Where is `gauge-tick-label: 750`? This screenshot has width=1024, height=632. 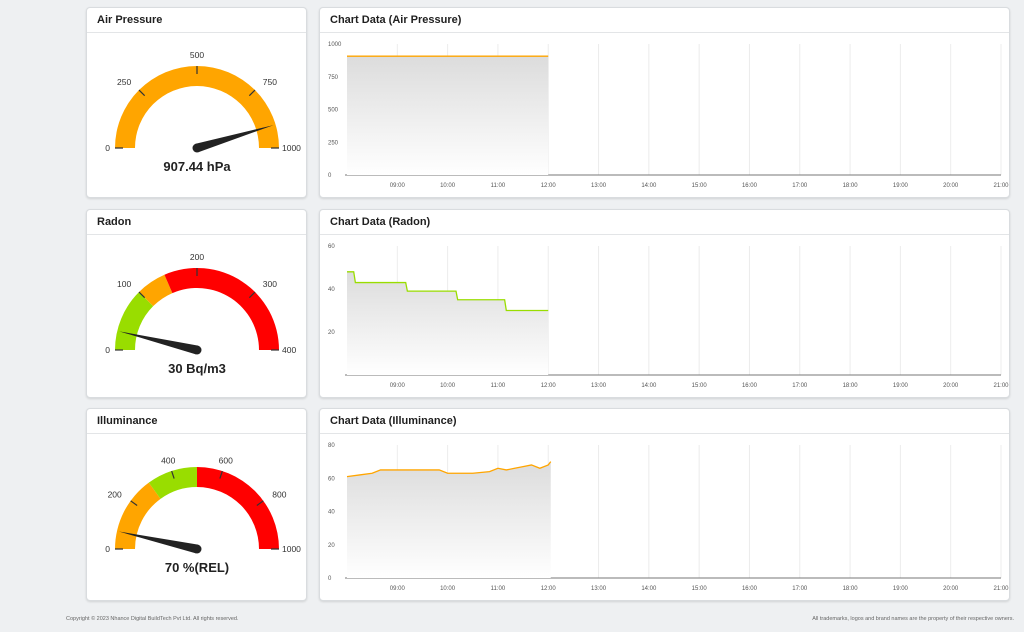 gauge-tick-label: 750 is located at coordinates (270, 82).